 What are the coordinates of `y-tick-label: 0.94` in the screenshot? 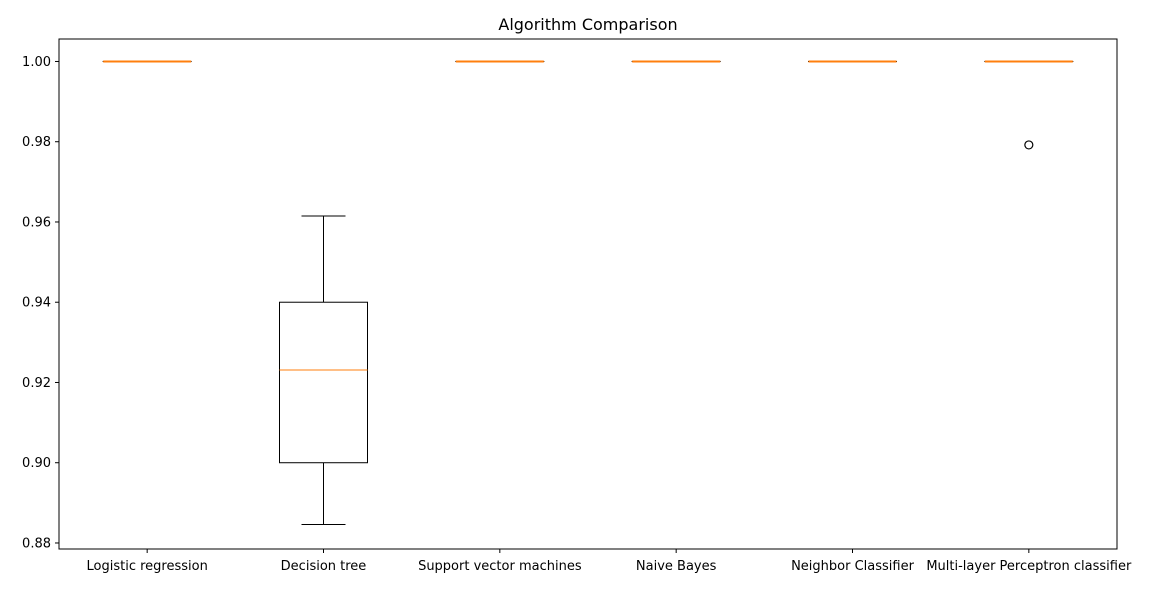 It's located at (36, 303).